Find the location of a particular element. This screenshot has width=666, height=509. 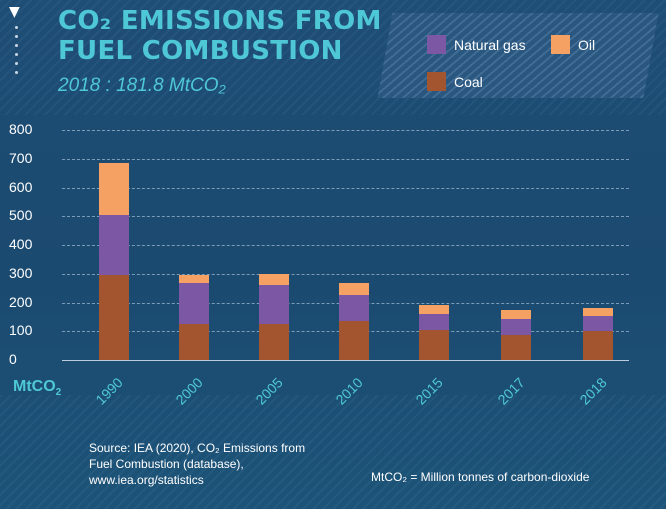

bar-oil-2018 is located at coordinates (598, 312).